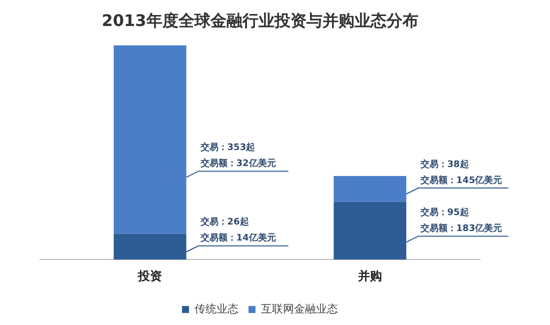 This screenshot has width=550, height=325. Describe the element at coordinates (237, 164) in the screenshot. I see `annotation: 交易额：32亿美元` at that location.